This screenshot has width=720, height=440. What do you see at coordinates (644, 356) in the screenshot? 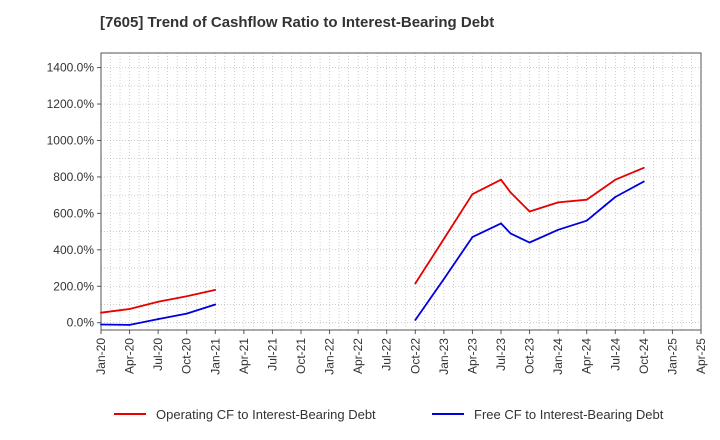
I see `x-tick-label: Oct-24` at bounding box center [644, 356].